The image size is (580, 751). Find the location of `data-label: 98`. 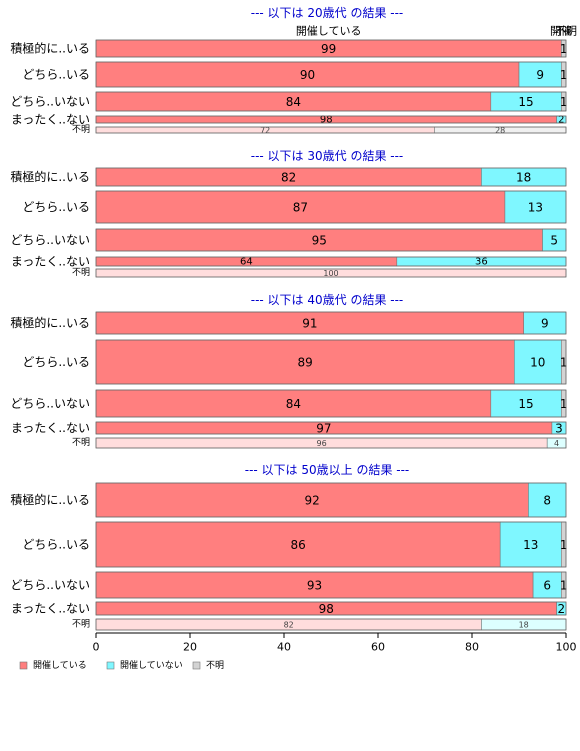

data-label: 98 is located at coordinates (326, 609).